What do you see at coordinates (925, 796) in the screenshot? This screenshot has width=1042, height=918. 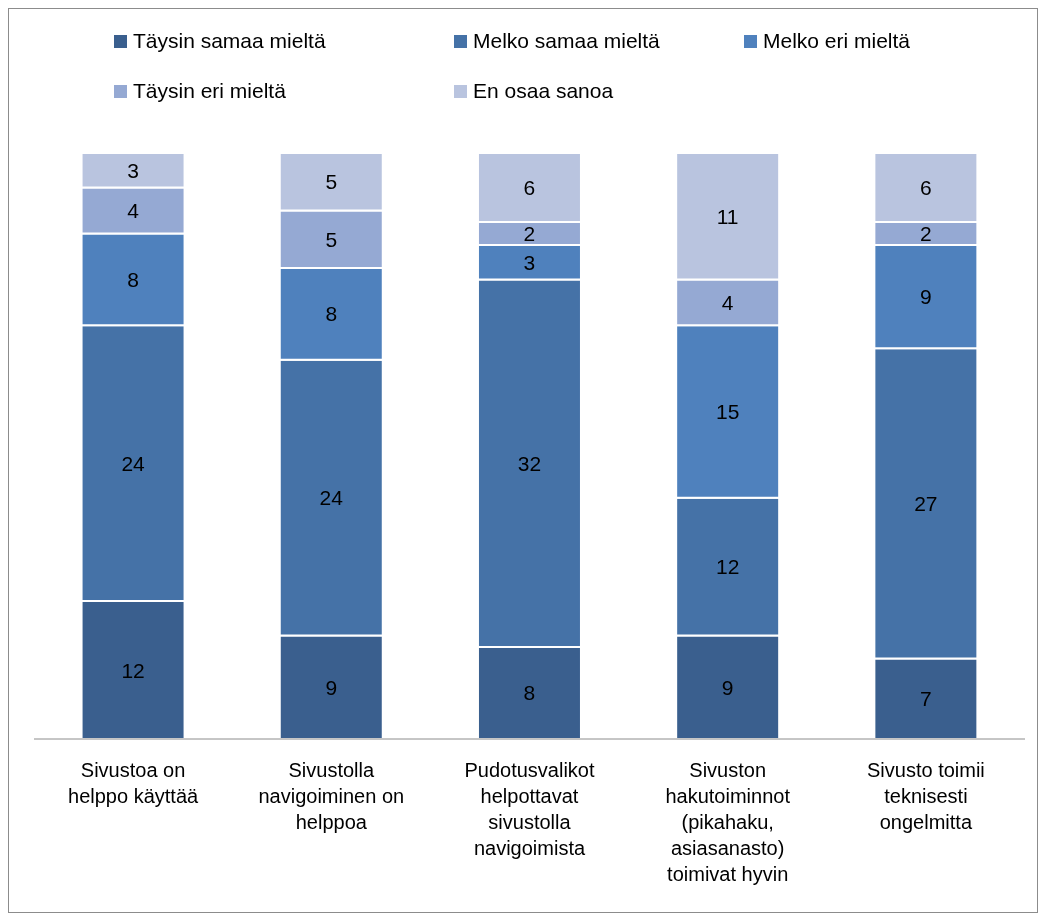 I see `x-tick-label: Sivusto toimii teknisesti ongelmitta` at bounding box center [925, 796].